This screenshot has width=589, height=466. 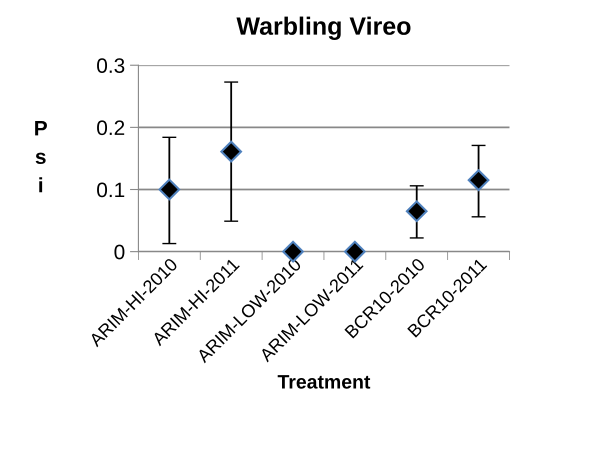 What do you see at coordinates (110, 65) in the screenshot?
I see `y-tick-label: 0.3` at bounding box center [110, 65].